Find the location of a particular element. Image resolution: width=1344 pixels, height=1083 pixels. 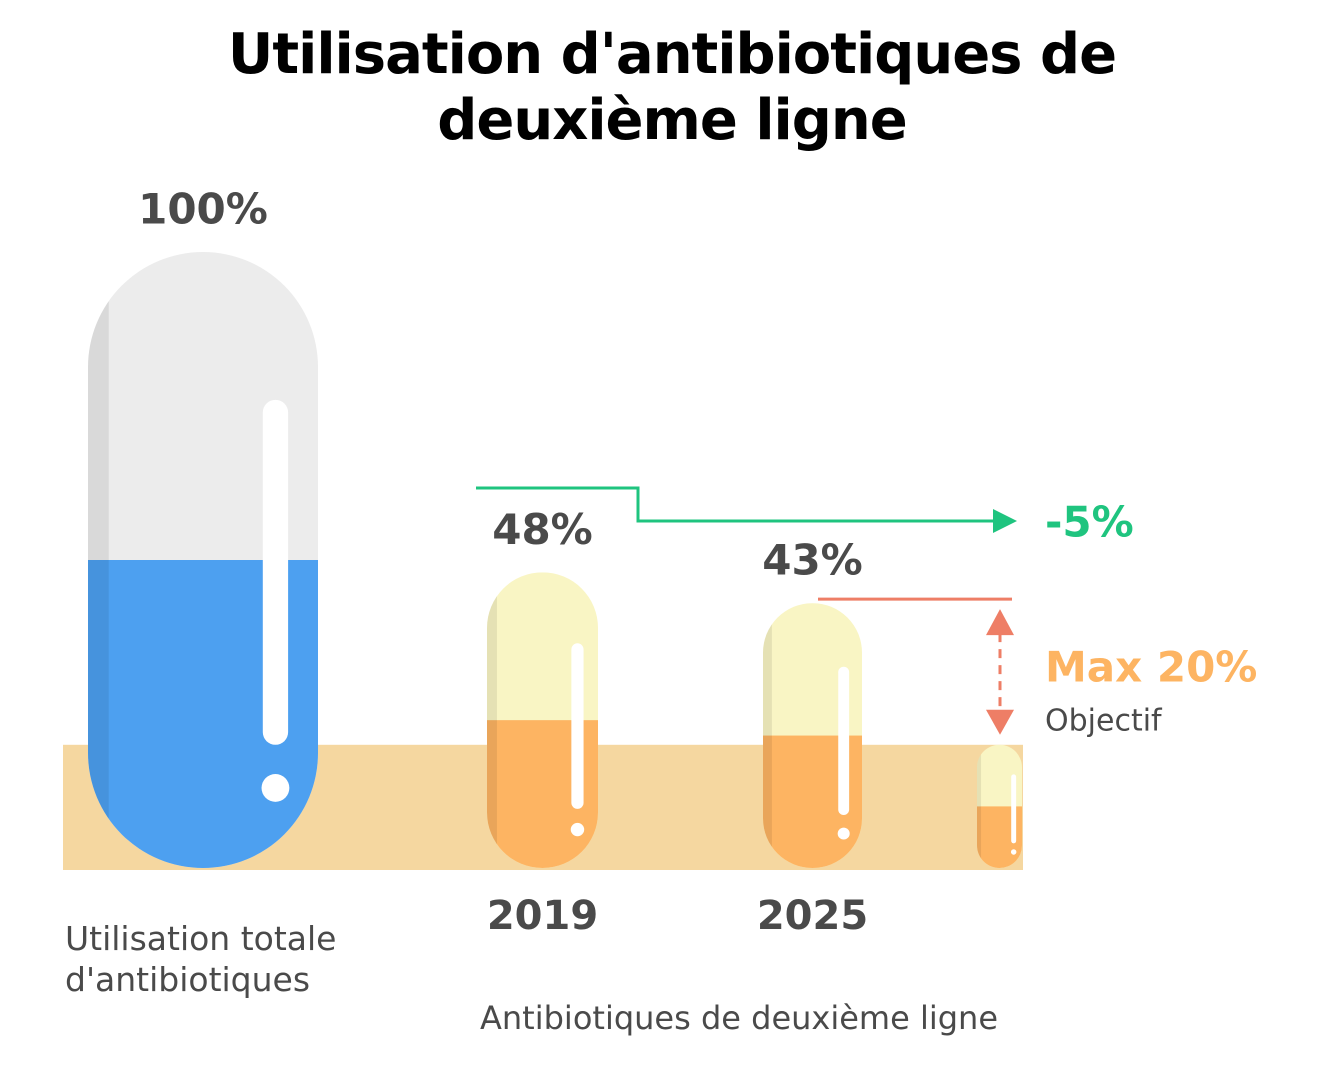

target-value-label: Max 20% is located at coordinates (1151, 667).